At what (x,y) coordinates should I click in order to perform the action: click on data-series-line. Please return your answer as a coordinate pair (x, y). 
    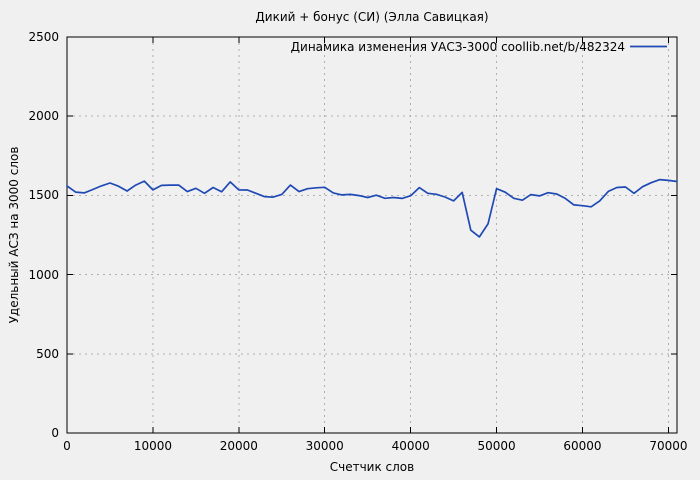
    Looking at the image, I should click on (372, 208).